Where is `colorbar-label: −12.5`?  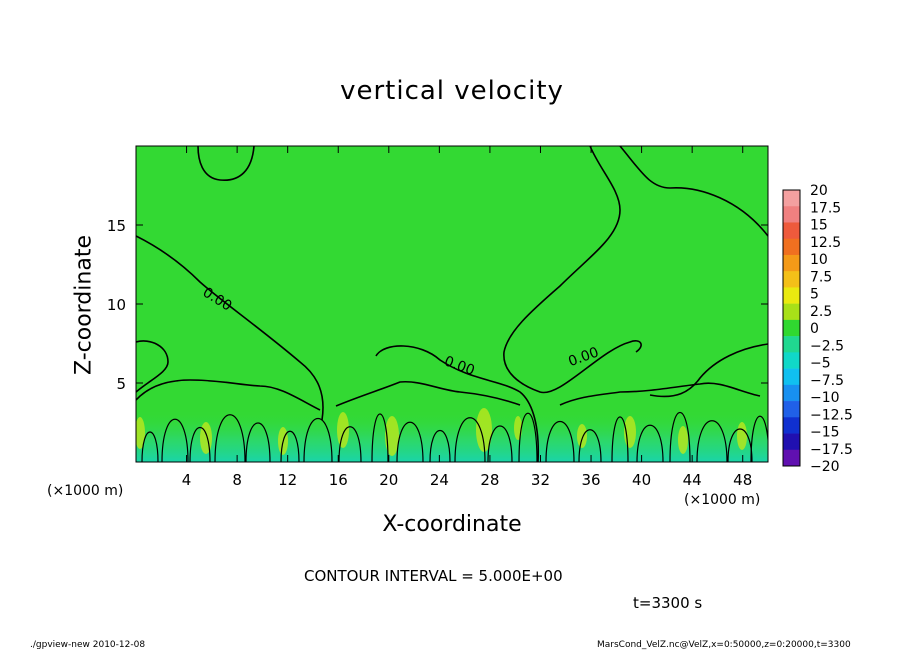
colorbar-label: −12.5 is located at coordinates (831, 415).